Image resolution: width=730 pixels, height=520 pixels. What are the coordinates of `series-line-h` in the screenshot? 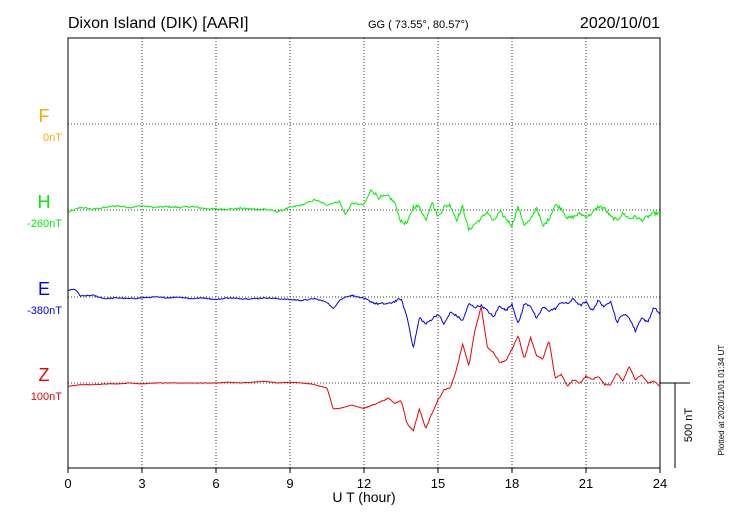 It's located at (364, 210).